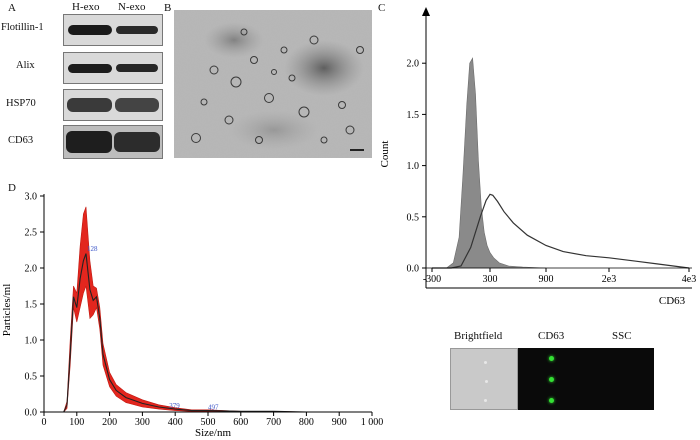  What do you see at coordinates (137, 68) in the screenshot?
I see `band-alix-n` at bounding box center [137, 68].